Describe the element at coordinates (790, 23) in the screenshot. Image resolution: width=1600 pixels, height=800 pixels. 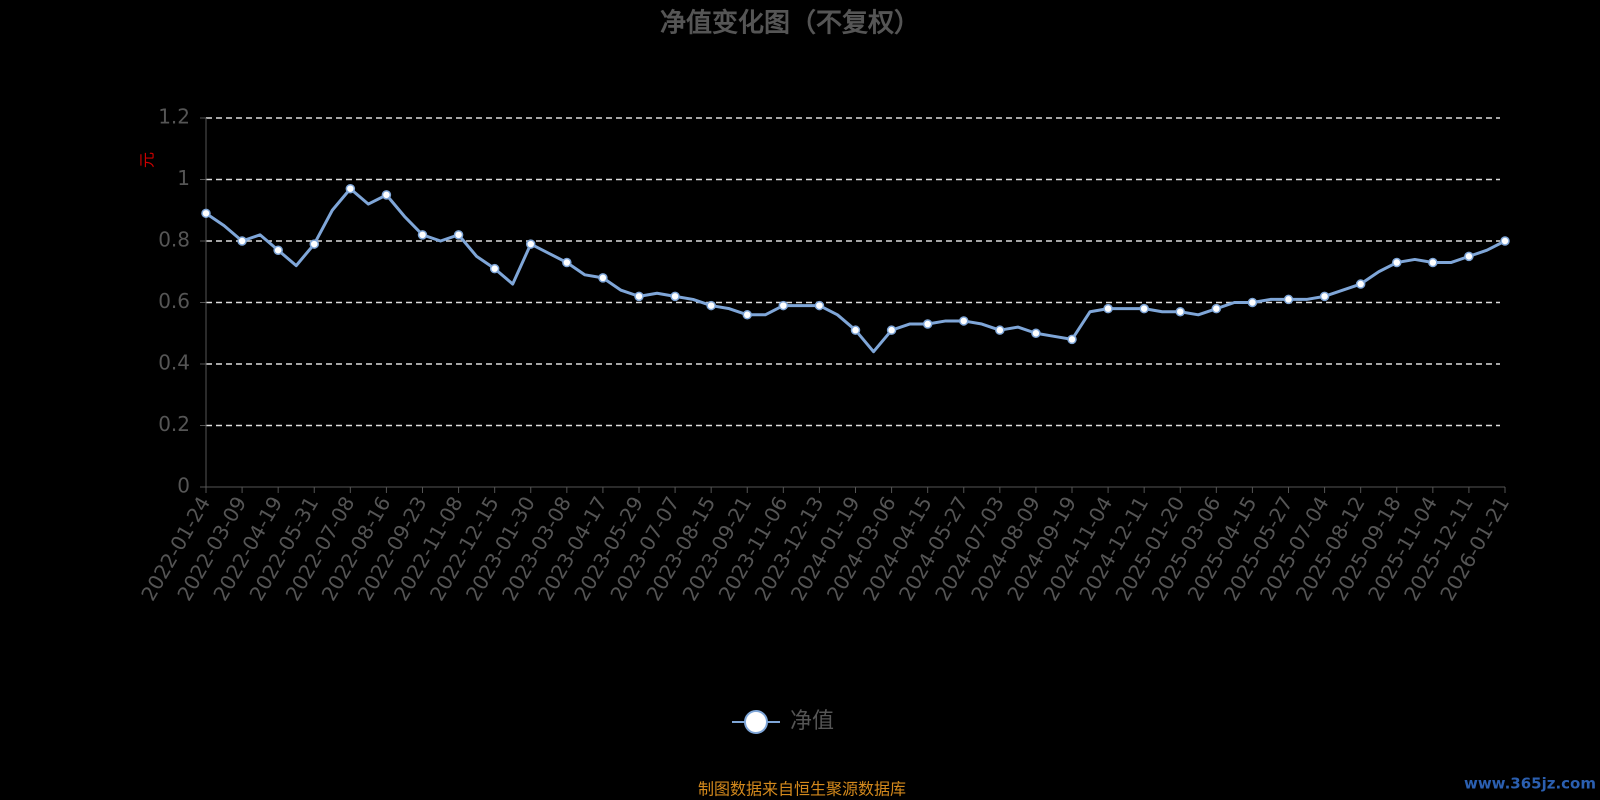
I see `chart-title: 净值变化图（不复权）` at that location.